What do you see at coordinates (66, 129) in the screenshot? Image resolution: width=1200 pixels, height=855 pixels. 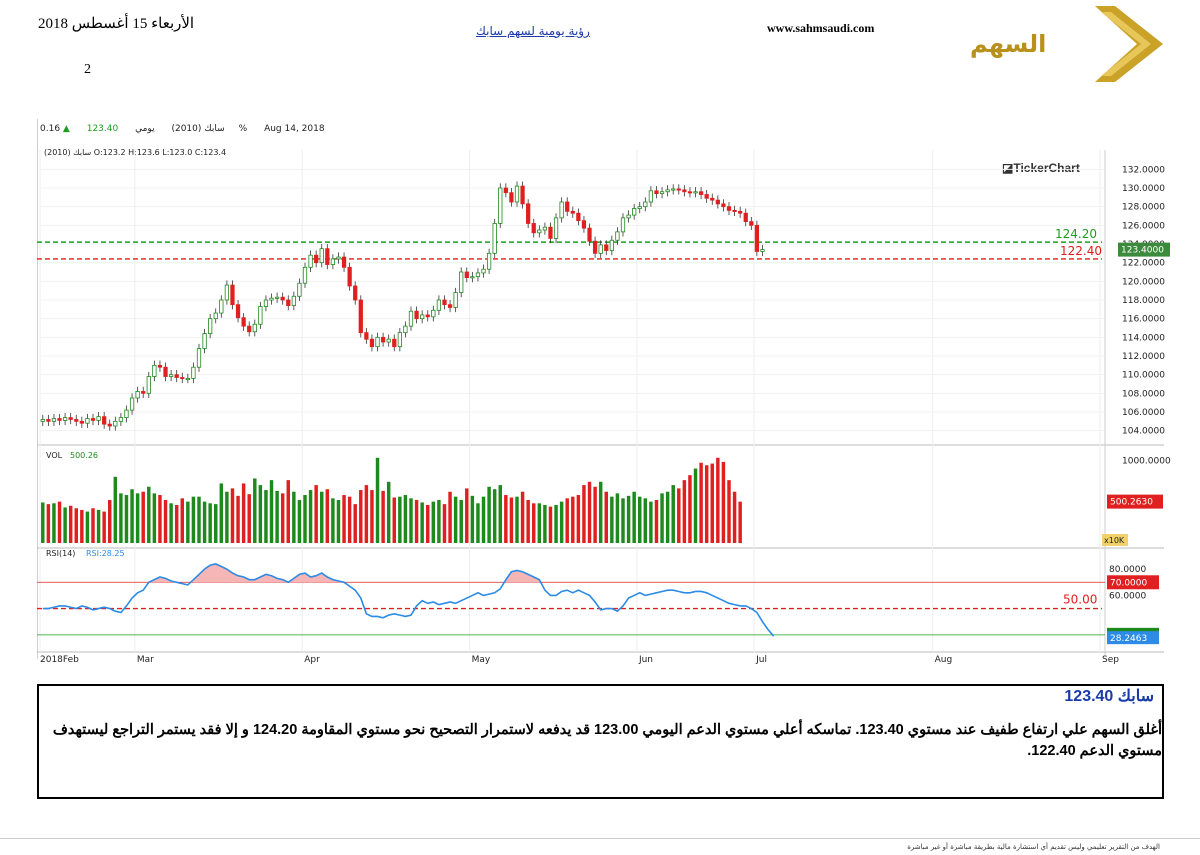 I see `up-arrow-icon: ▲` at bounding box center [66, 129].